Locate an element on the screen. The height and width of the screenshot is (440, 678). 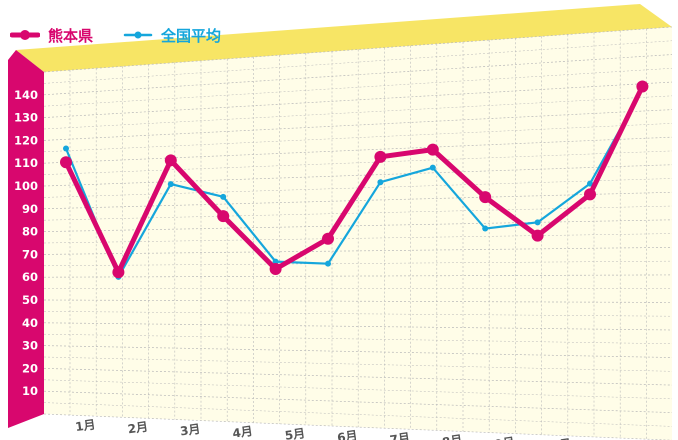
x-tick-label: 10月 is located at coordinates (557, 438).